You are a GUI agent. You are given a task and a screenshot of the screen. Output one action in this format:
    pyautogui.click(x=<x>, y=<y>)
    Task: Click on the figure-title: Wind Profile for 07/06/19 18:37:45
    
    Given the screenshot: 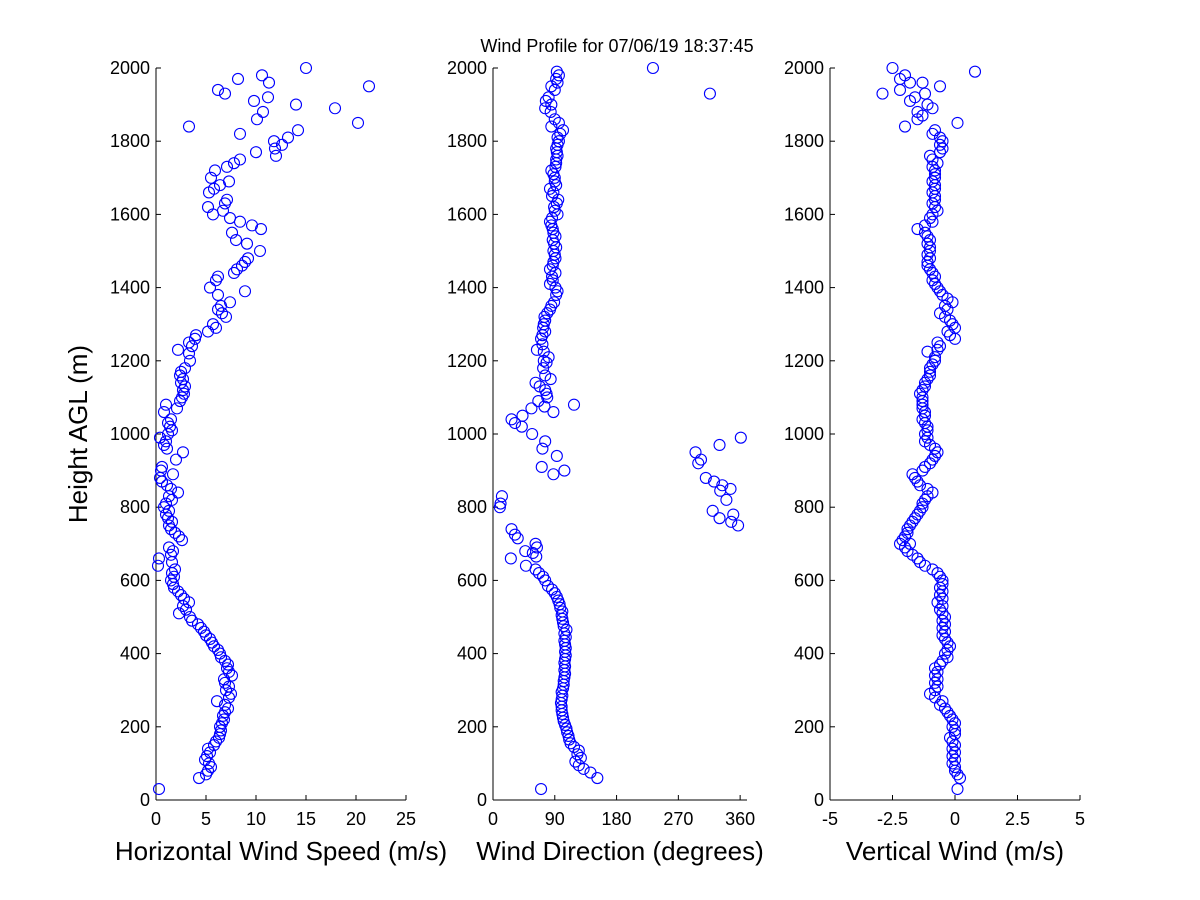 What is the action you would take?
    pyautogui.click(x=616, y=46)
    